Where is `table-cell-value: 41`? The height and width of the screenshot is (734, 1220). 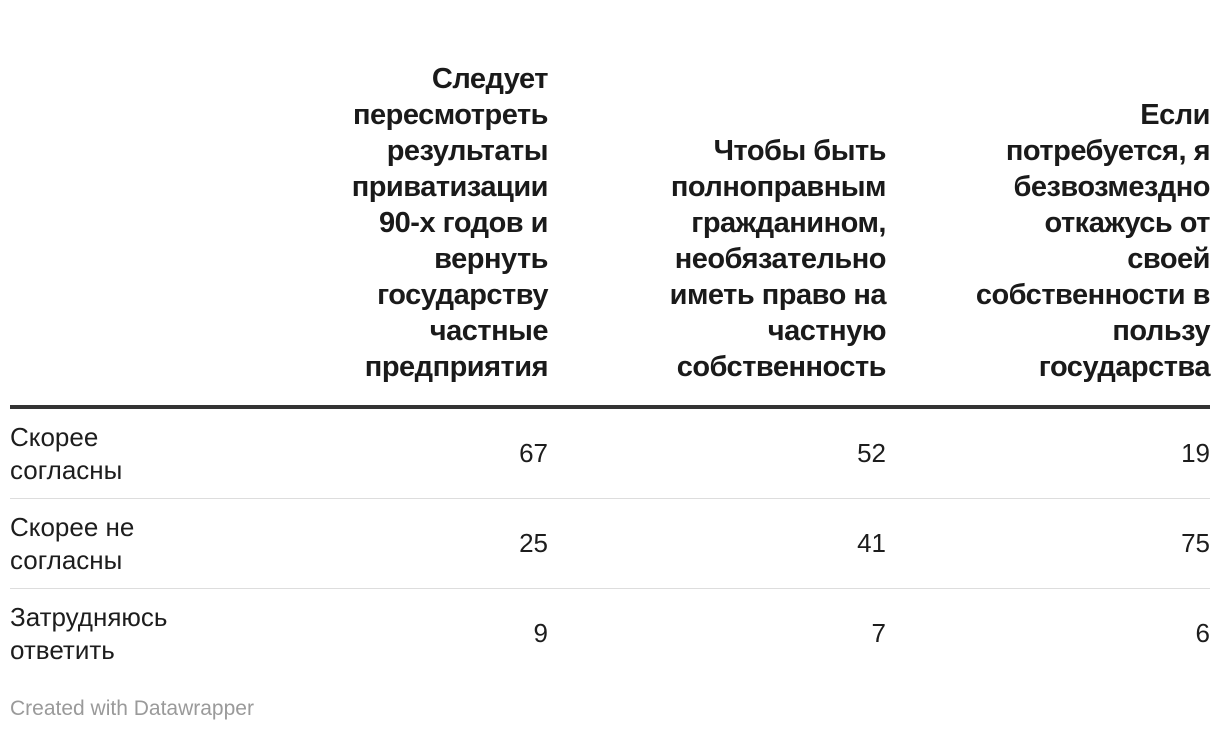
table-cell-value: 41 is located at coordinates (717, 543).